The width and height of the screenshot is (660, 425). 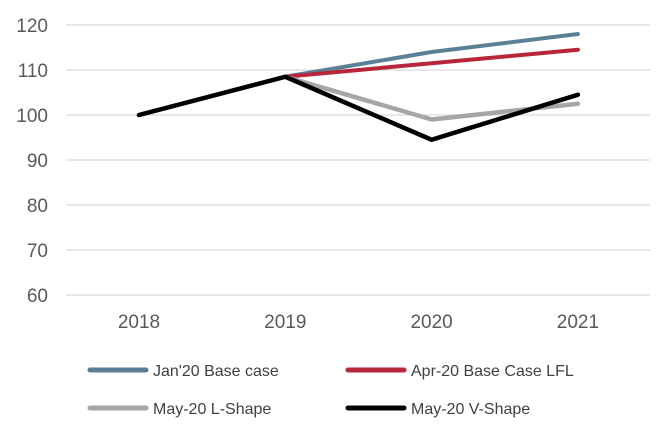 What do you see at coordinates (37, 251) in the screenshot?
I see `y-tick-label: 70` at bounding box center [37, 251].